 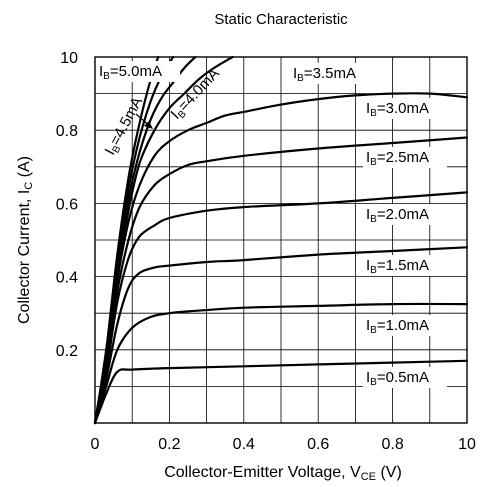 What do you see at coordinates (324, 74) in the screenshot?
I see `curve-label-ib: IB=3.5mA` at bounding box center [324, 74].